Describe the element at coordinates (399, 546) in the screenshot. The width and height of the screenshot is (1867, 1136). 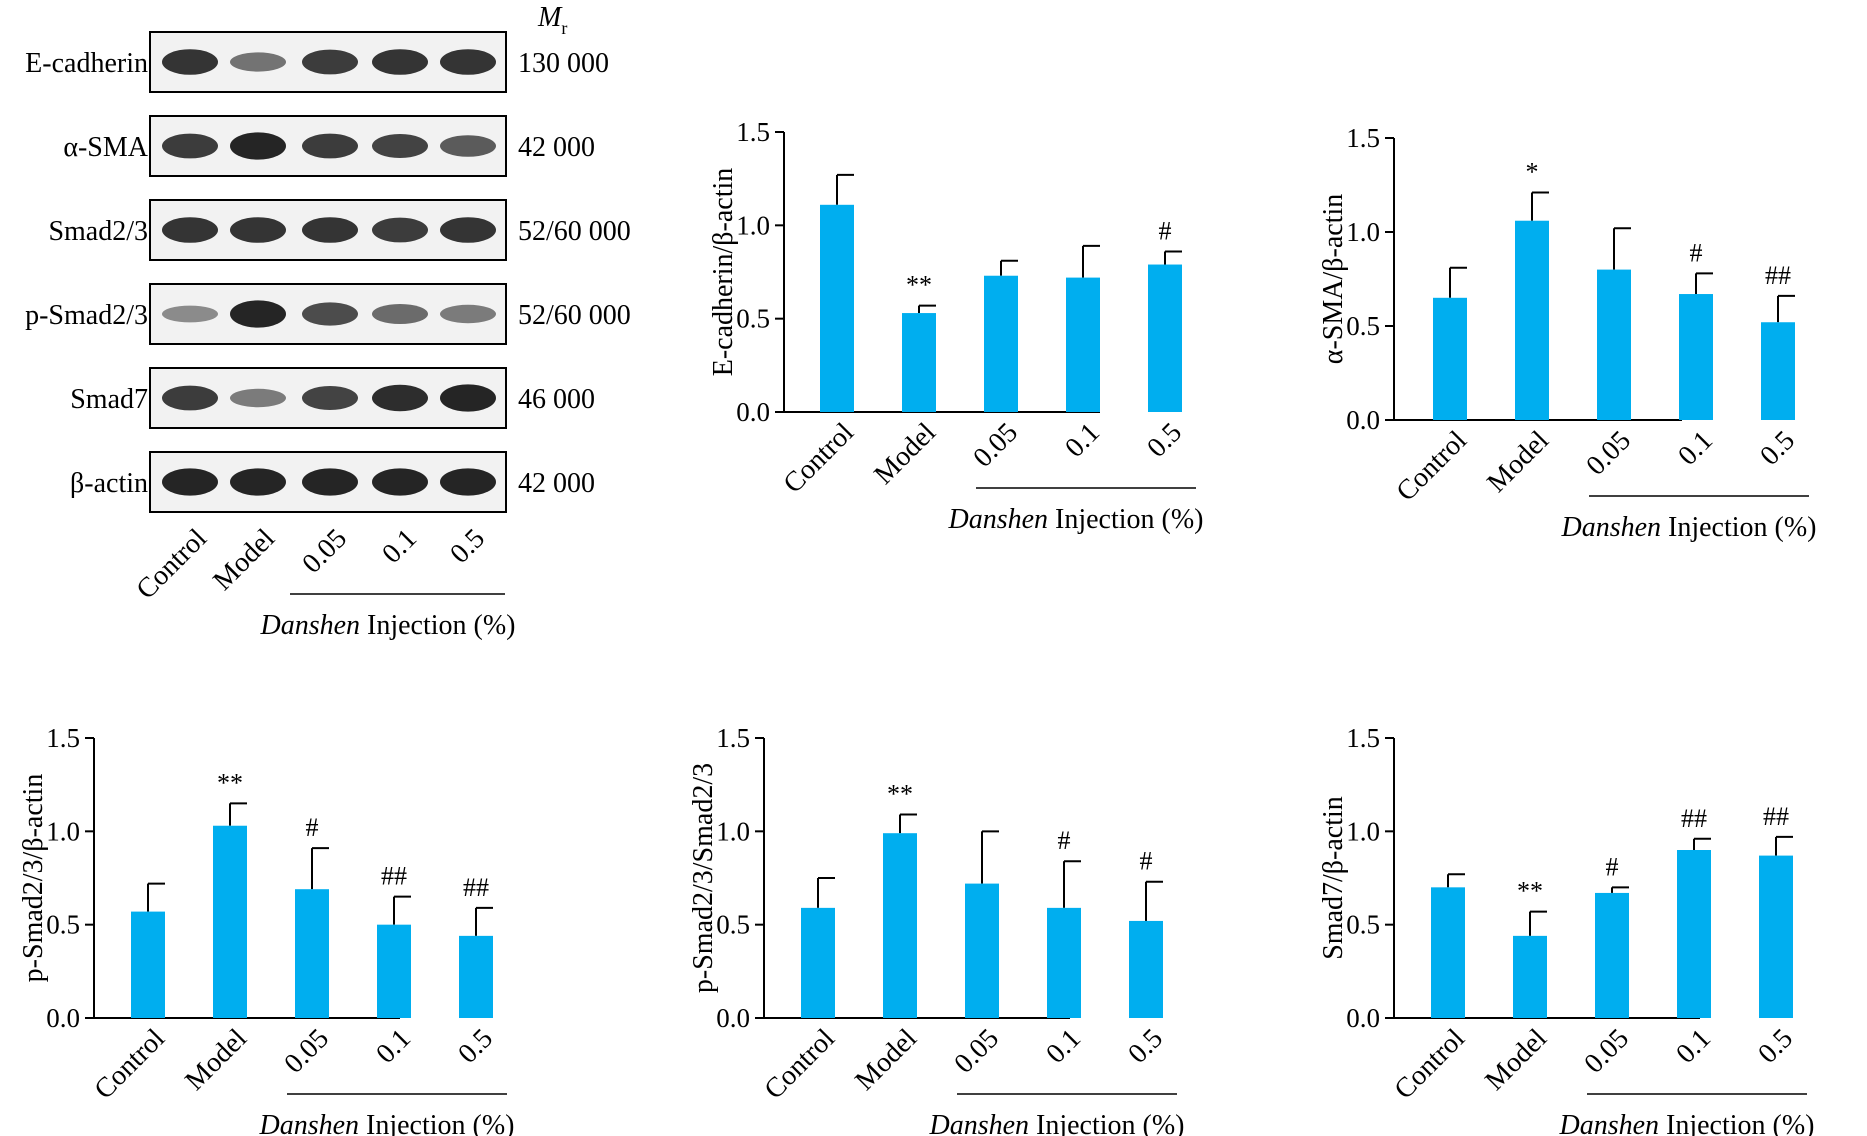
I see `blot-lane-label: 0.1` at that location.